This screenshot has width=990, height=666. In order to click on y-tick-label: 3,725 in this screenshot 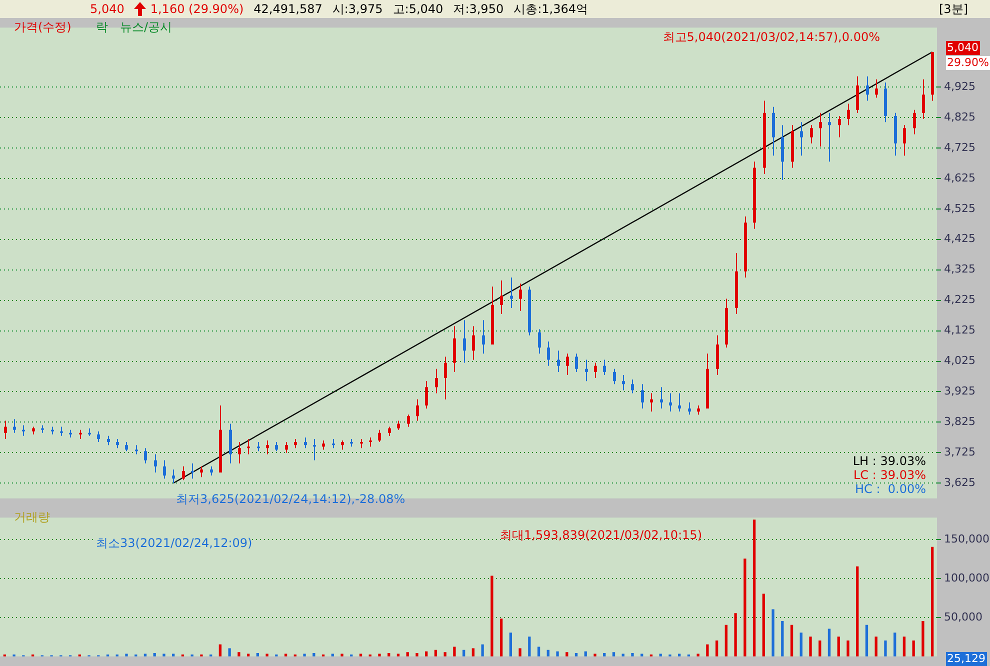, I will do `click(960, 452)`.